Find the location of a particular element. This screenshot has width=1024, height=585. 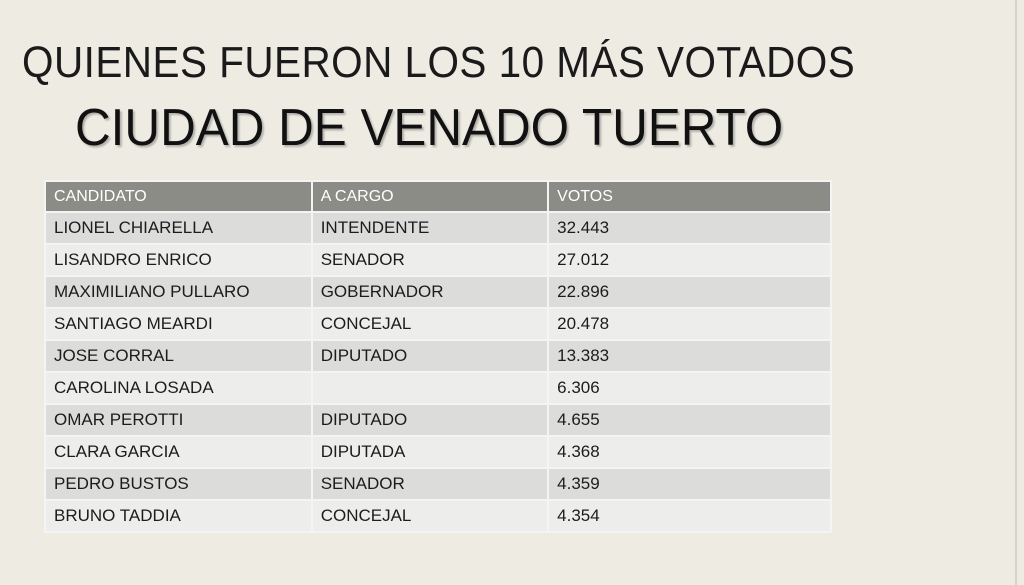

candidate-cell: CAROLINA LOSADA is located at coordinates (178, 388).